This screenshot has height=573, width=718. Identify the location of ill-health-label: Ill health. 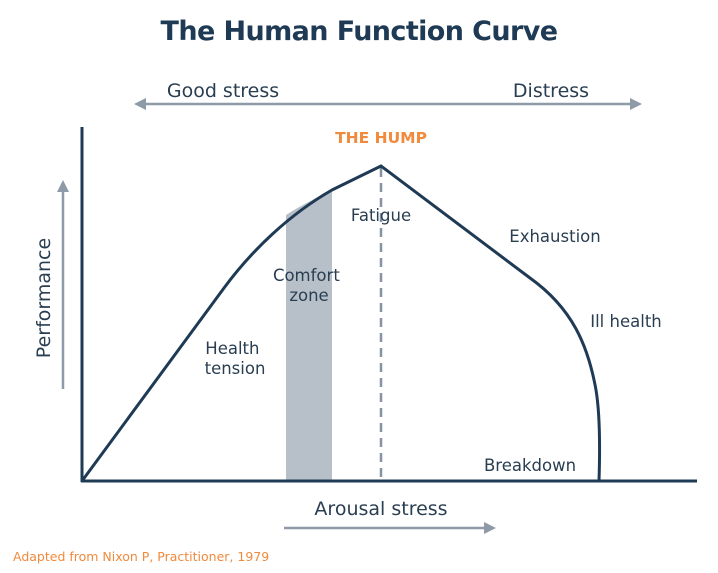
(626, 321).